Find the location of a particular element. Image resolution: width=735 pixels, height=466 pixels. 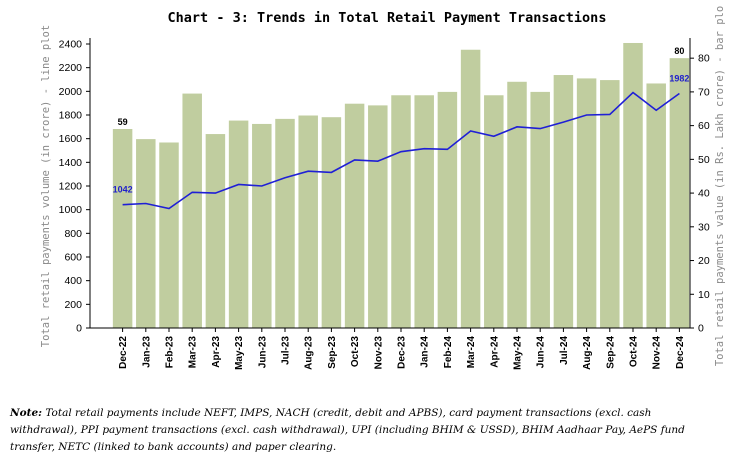

x-tick-label: Jan-24 is located at coordinates (425, 352).